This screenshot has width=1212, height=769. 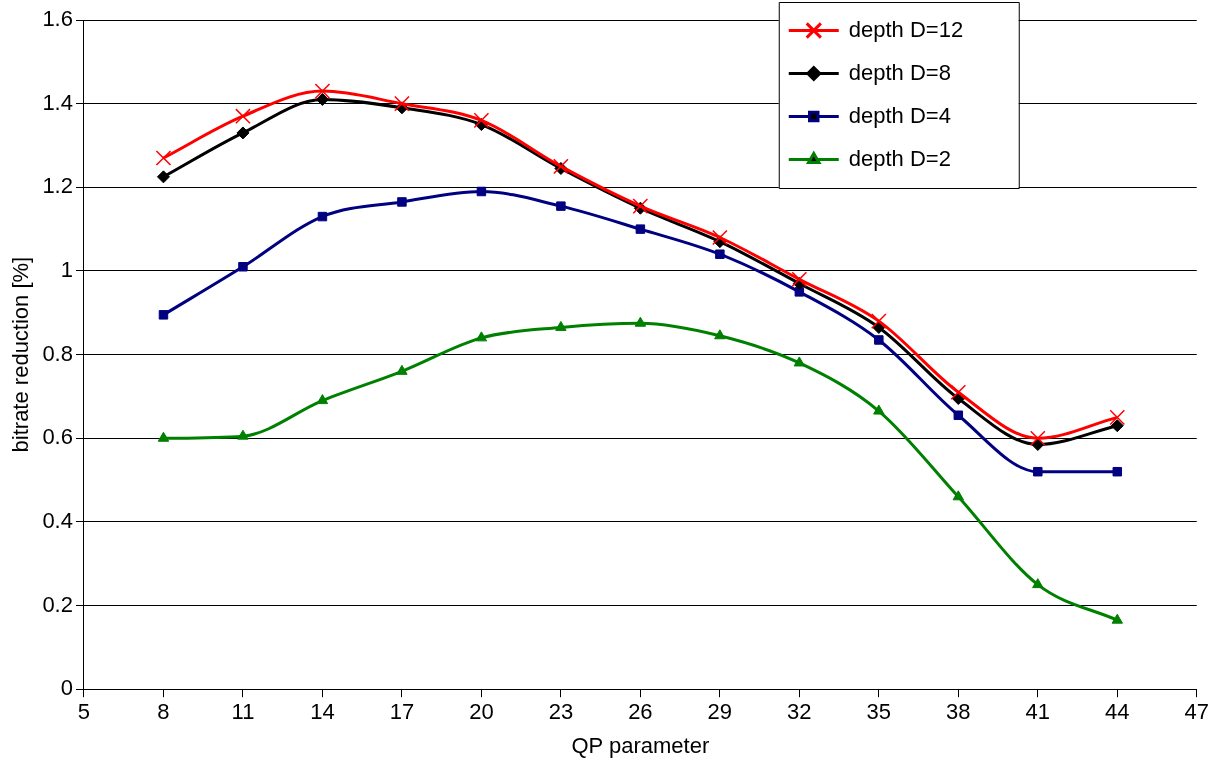 I want to click on y-tick-label: 0, so click(x=66, y=688).